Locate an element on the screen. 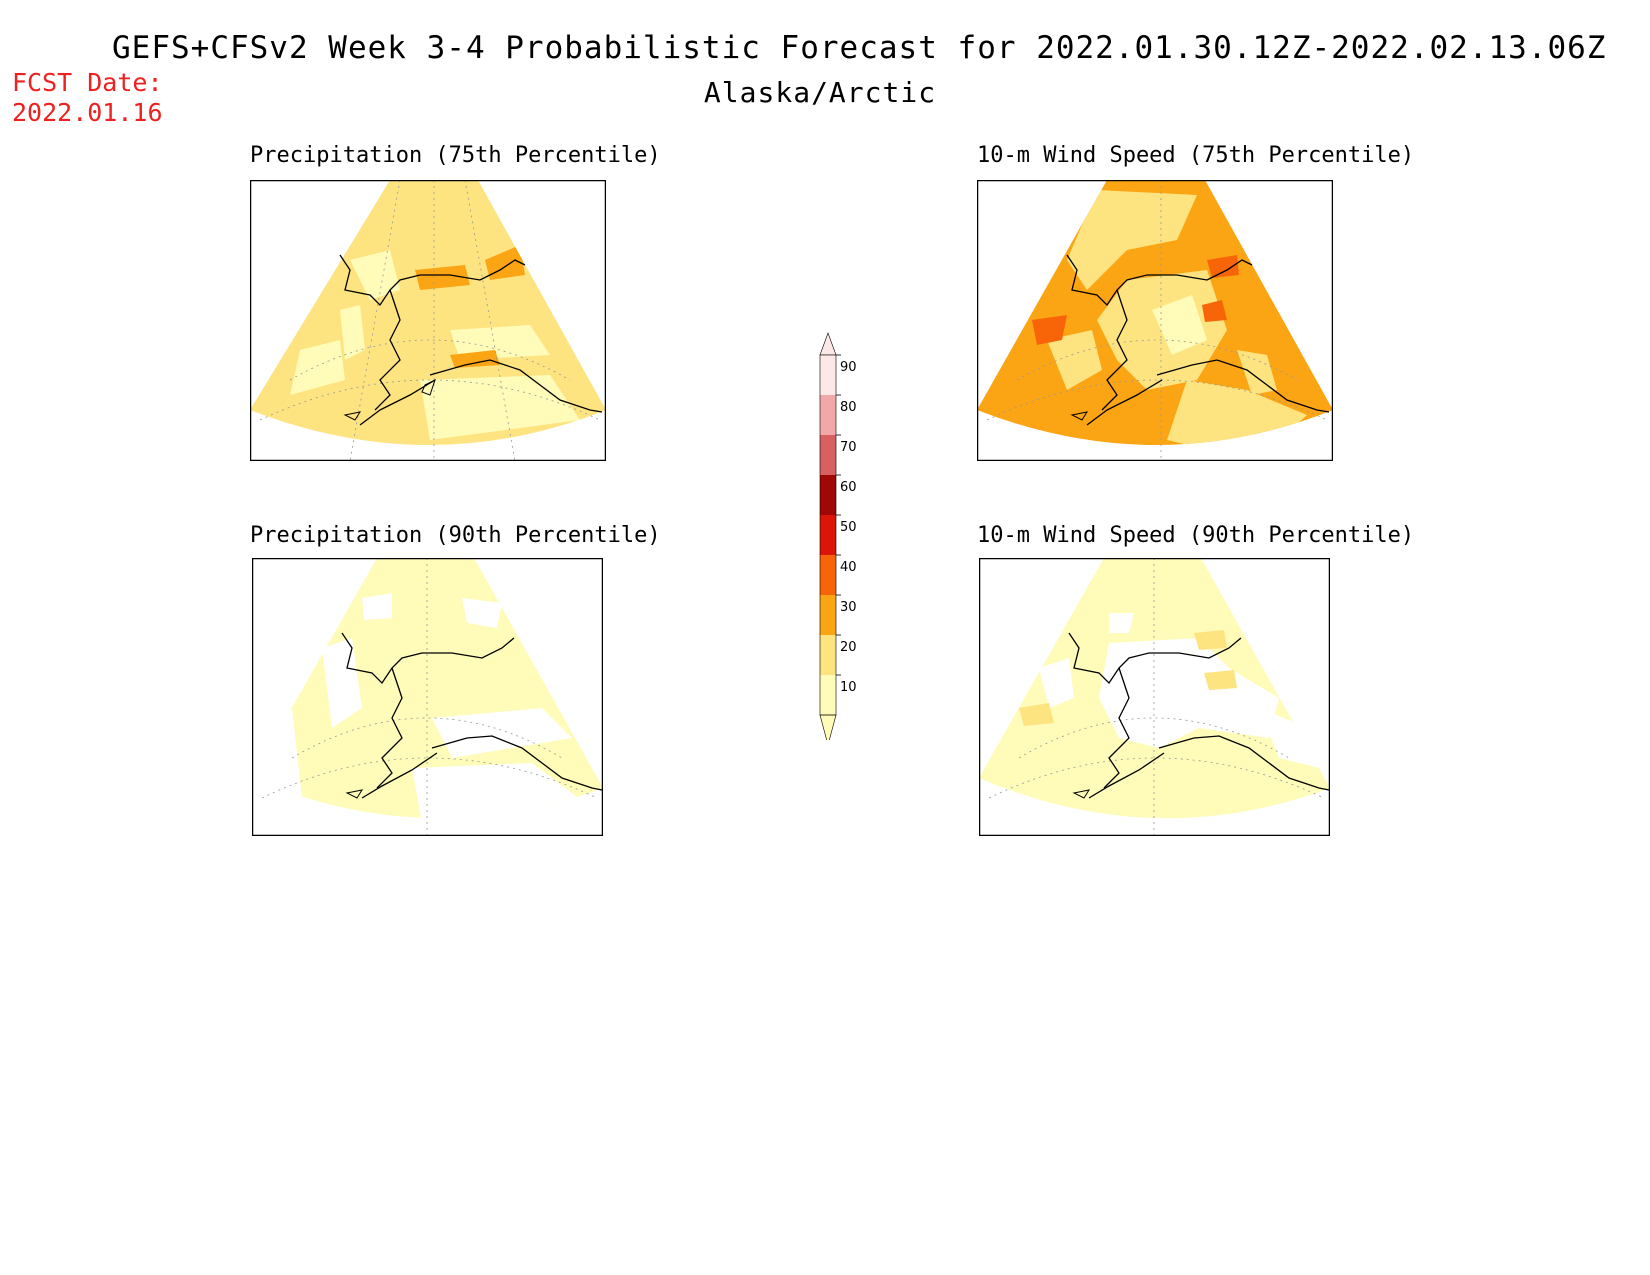 This screenshot has height=1275, width=1650. colorbar-top-arrow is located at coordinates (828, 344).